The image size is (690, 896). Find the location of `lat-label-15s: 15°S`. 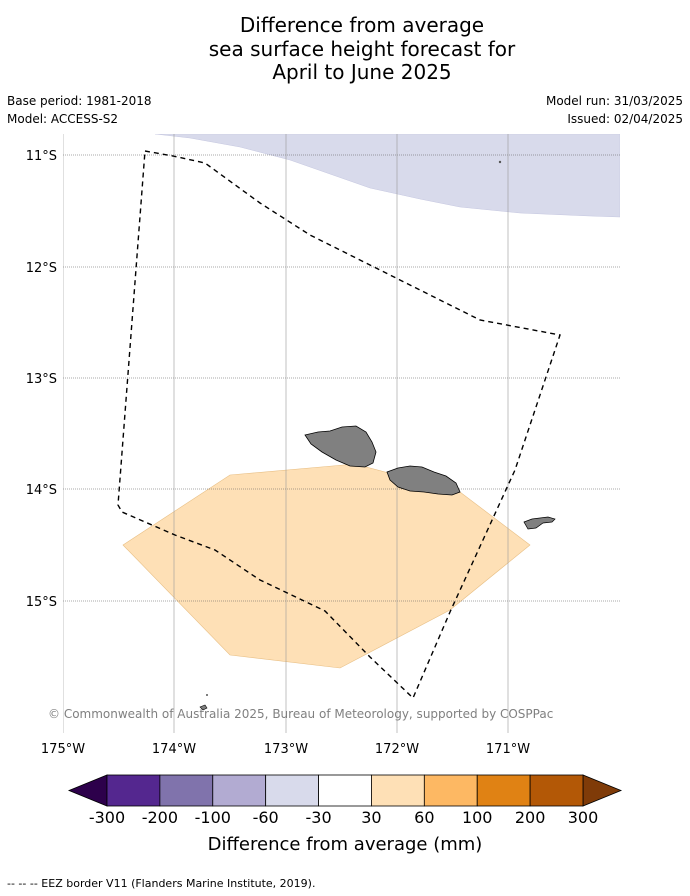

lat-label-15s: 15°S is located at coordinates (41, 602).